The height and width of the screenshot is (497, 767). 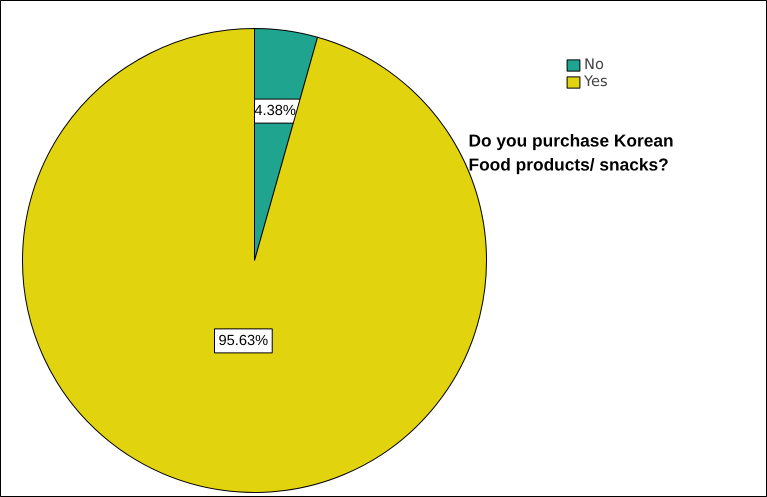 What do you see at coordinates (596, 81) in the screenshot?
I see `legend-label: Yes` at bounding box center [596, 81].